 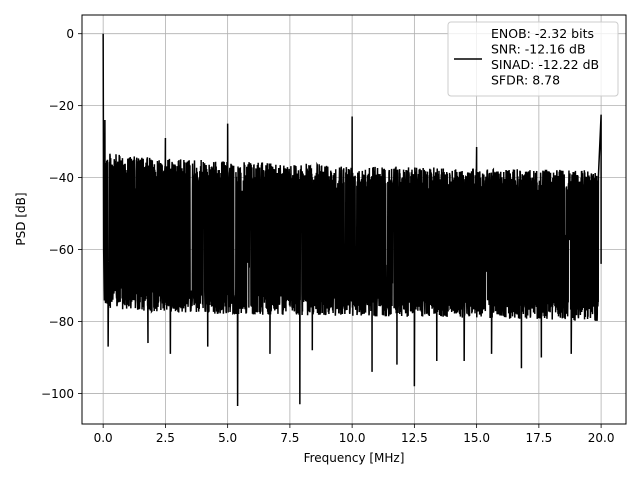 What do you see at coordinates (227, 438) in the screenshot?
I see `x-tick-label: 5.0` at bounding box center [227, 438].